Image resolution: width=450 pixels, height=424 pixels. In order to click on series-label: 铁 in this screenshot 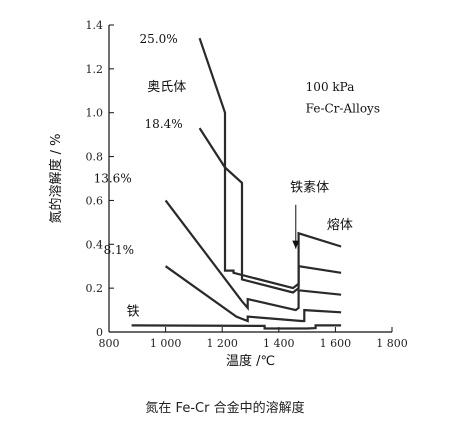, I will do `click(133, 311)`.